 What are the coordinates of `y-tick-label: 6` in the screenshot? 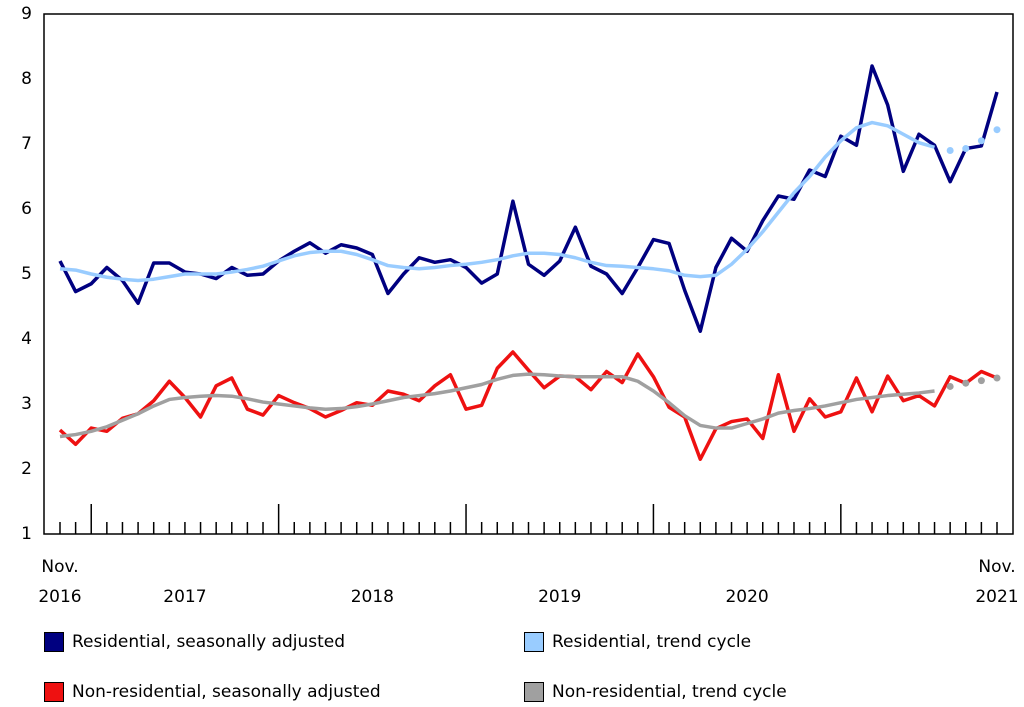 It's located at (26, 209).